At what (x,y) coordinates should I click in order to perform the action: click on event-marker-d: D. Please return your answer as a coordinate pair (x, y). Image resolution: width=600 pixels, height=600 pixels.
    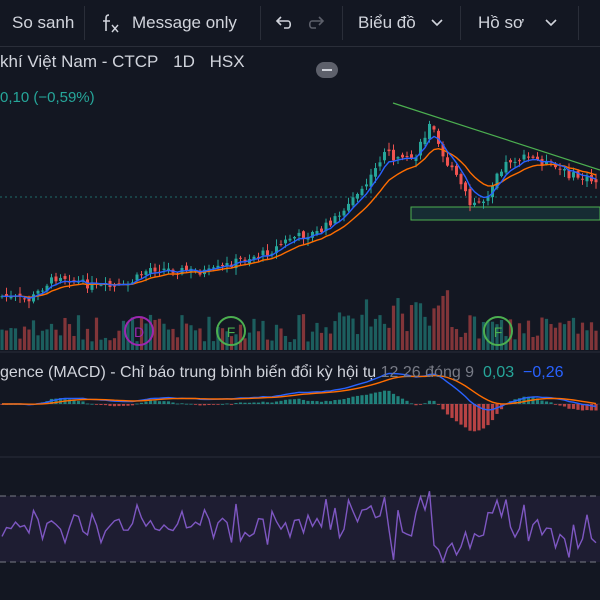
    Looking at the image, I should click on (139, 331).